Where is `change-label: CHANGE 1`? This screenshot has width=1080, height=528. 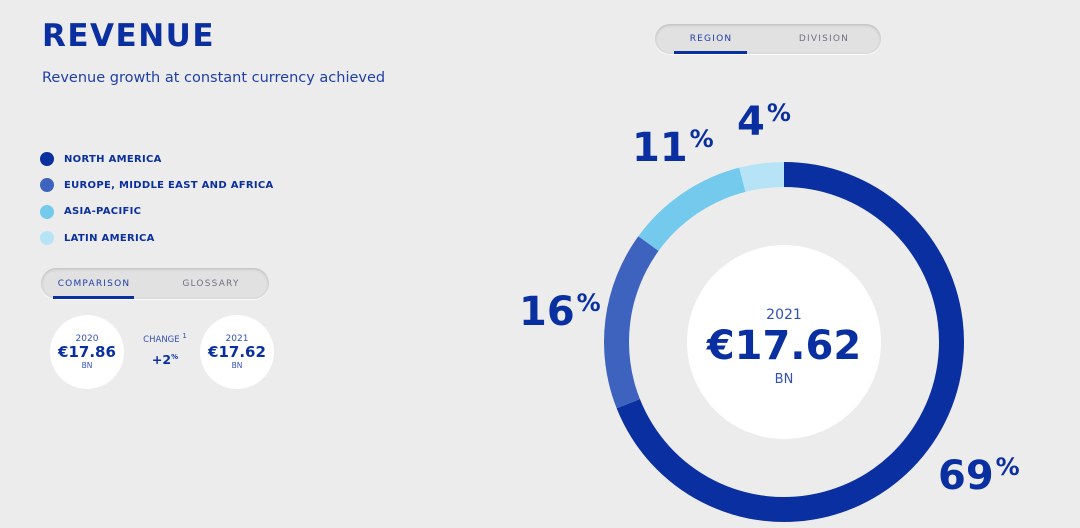
change-label: CHANGE 1 is located at coordinates (165, 338).